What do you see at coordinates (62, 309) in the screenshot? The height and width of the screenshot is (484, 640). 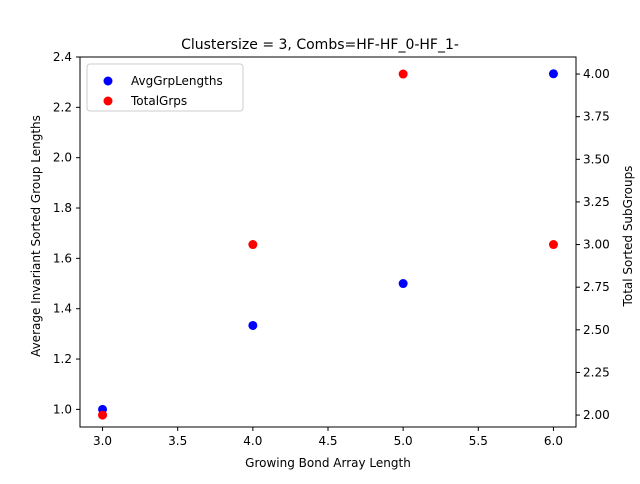 I see `y-left-tick-label: 1.4` at bounding box center [62, 309].